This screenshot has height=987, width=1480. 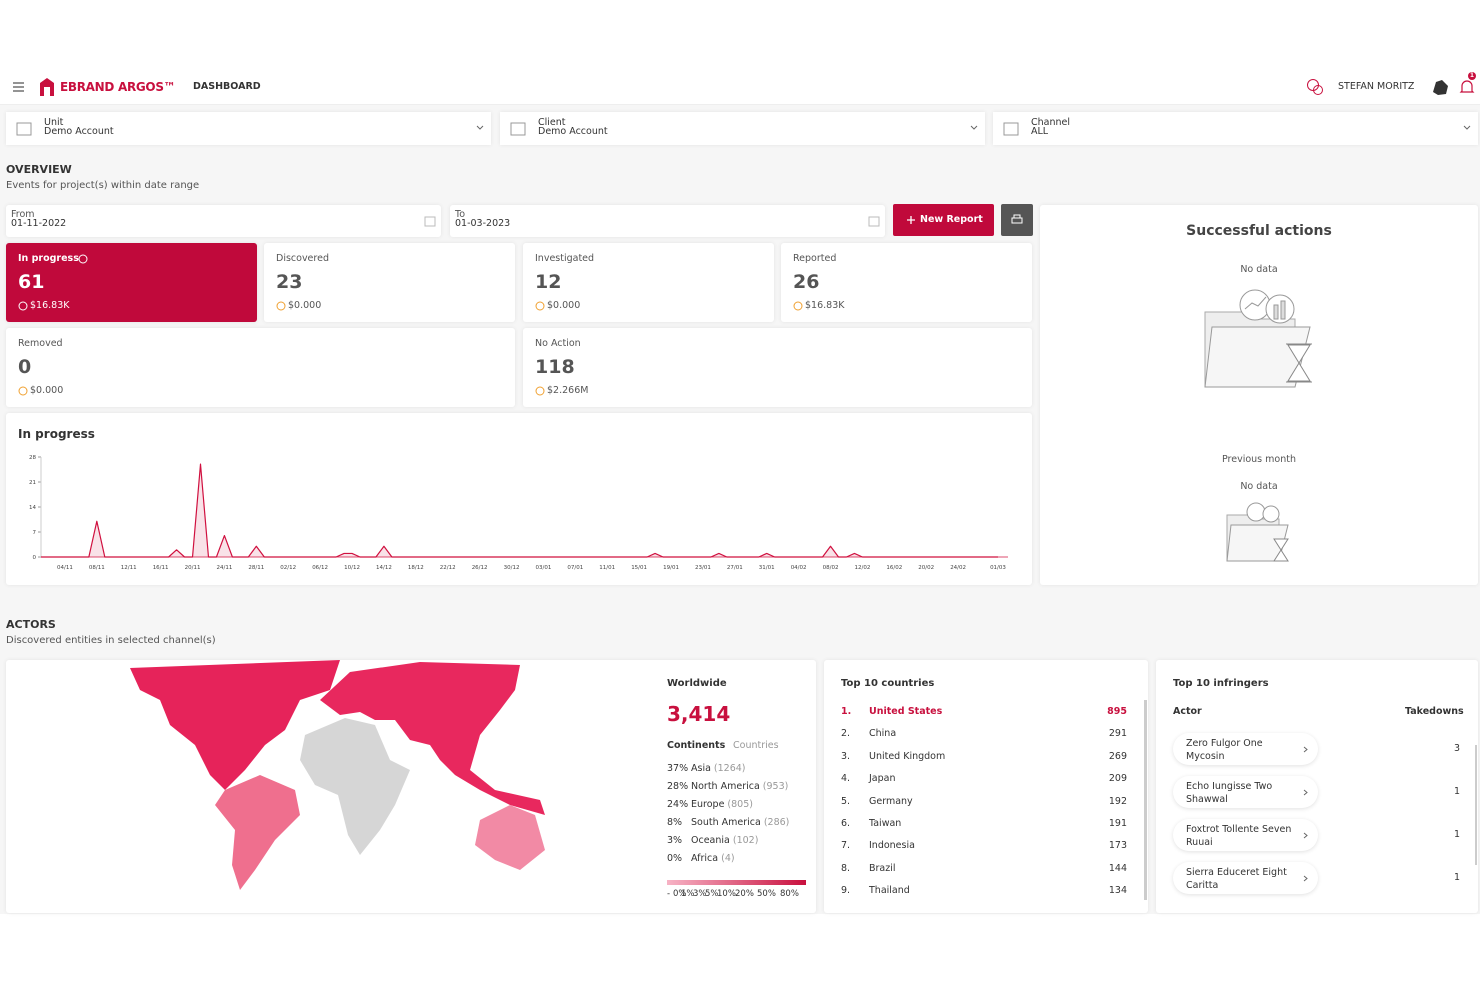 What do you see at coordinates (1245, 749) in the screenshot?
I see `actor-pill: Zero Fulgor One Mycosin` at bounding box center [1245, 749].